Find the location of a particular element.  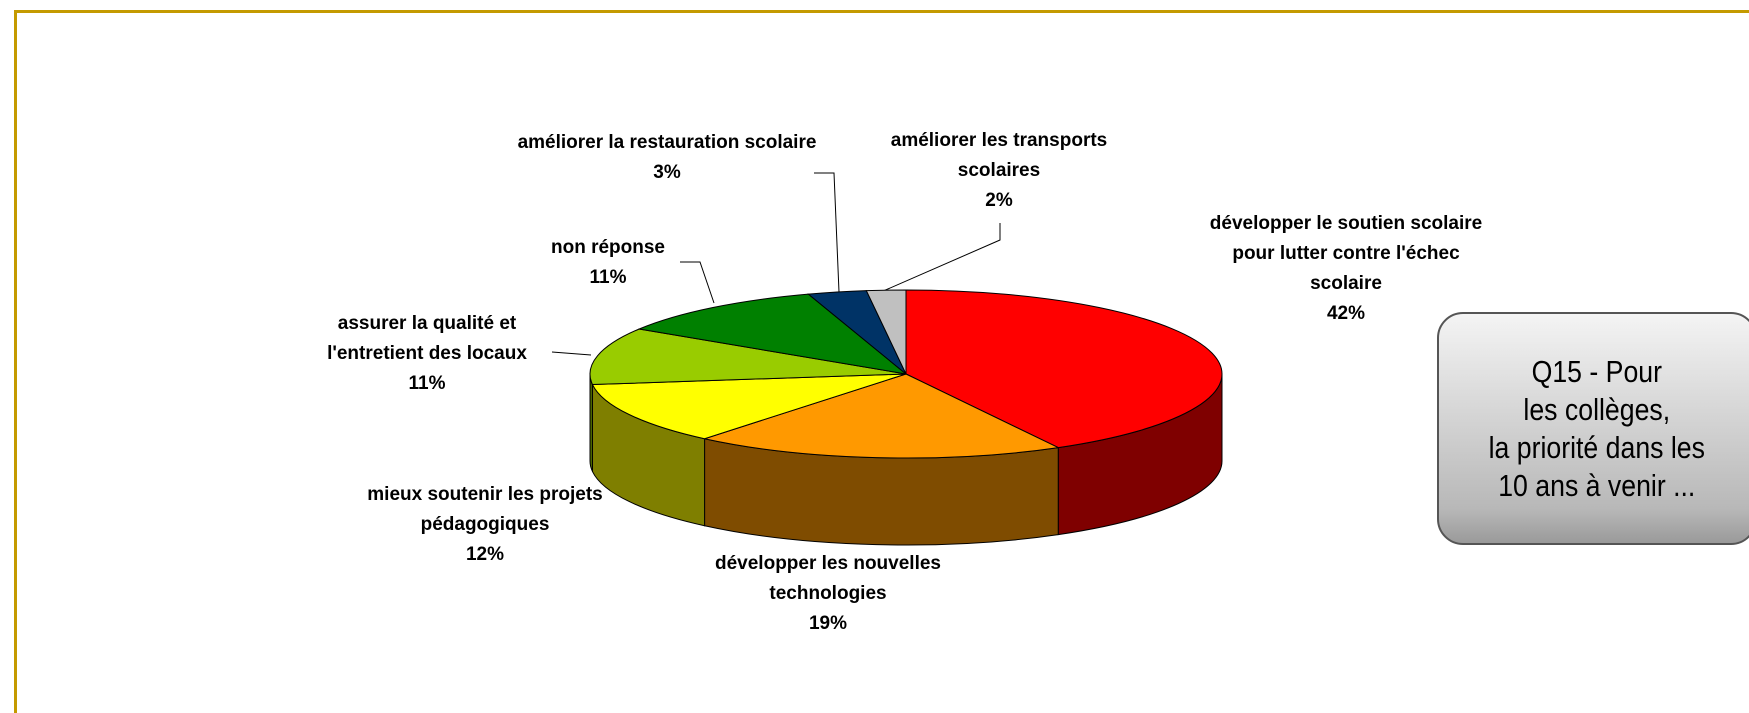

slice-label: améliorer la restauration scolaire 3% is located at coordinates (667, 158).